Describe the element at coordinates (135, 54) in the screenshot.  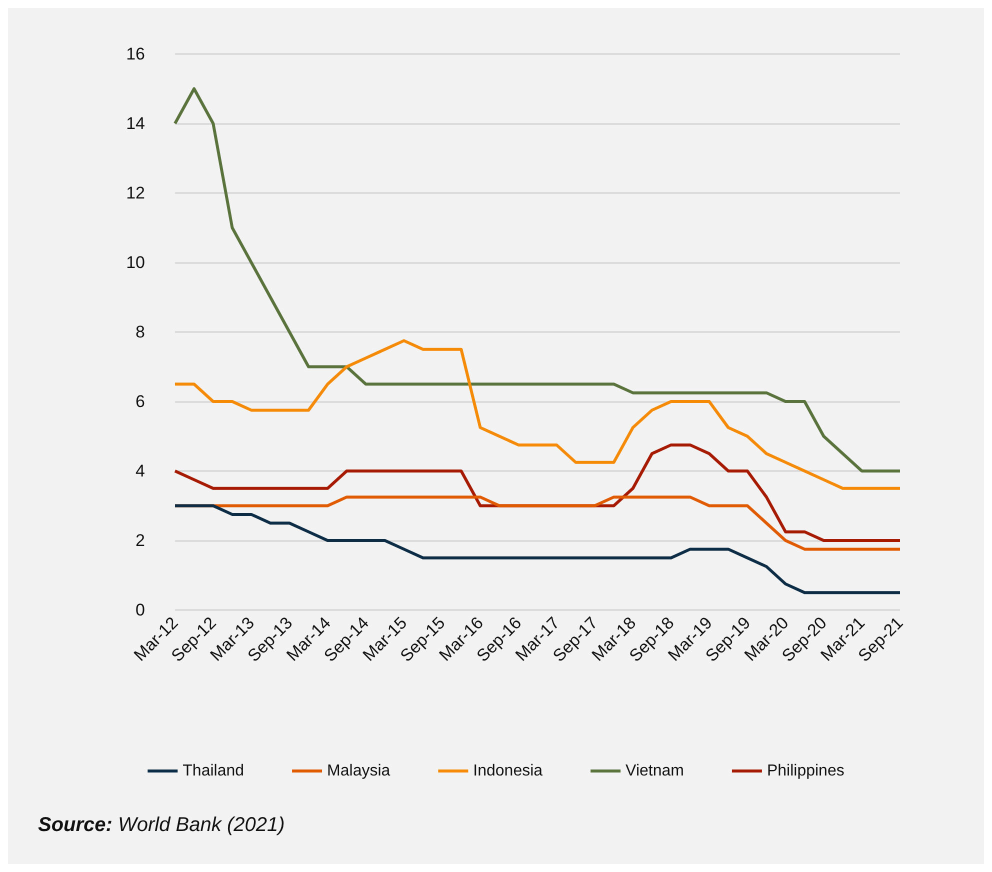
I see `y-tick-label: 16` at that location.